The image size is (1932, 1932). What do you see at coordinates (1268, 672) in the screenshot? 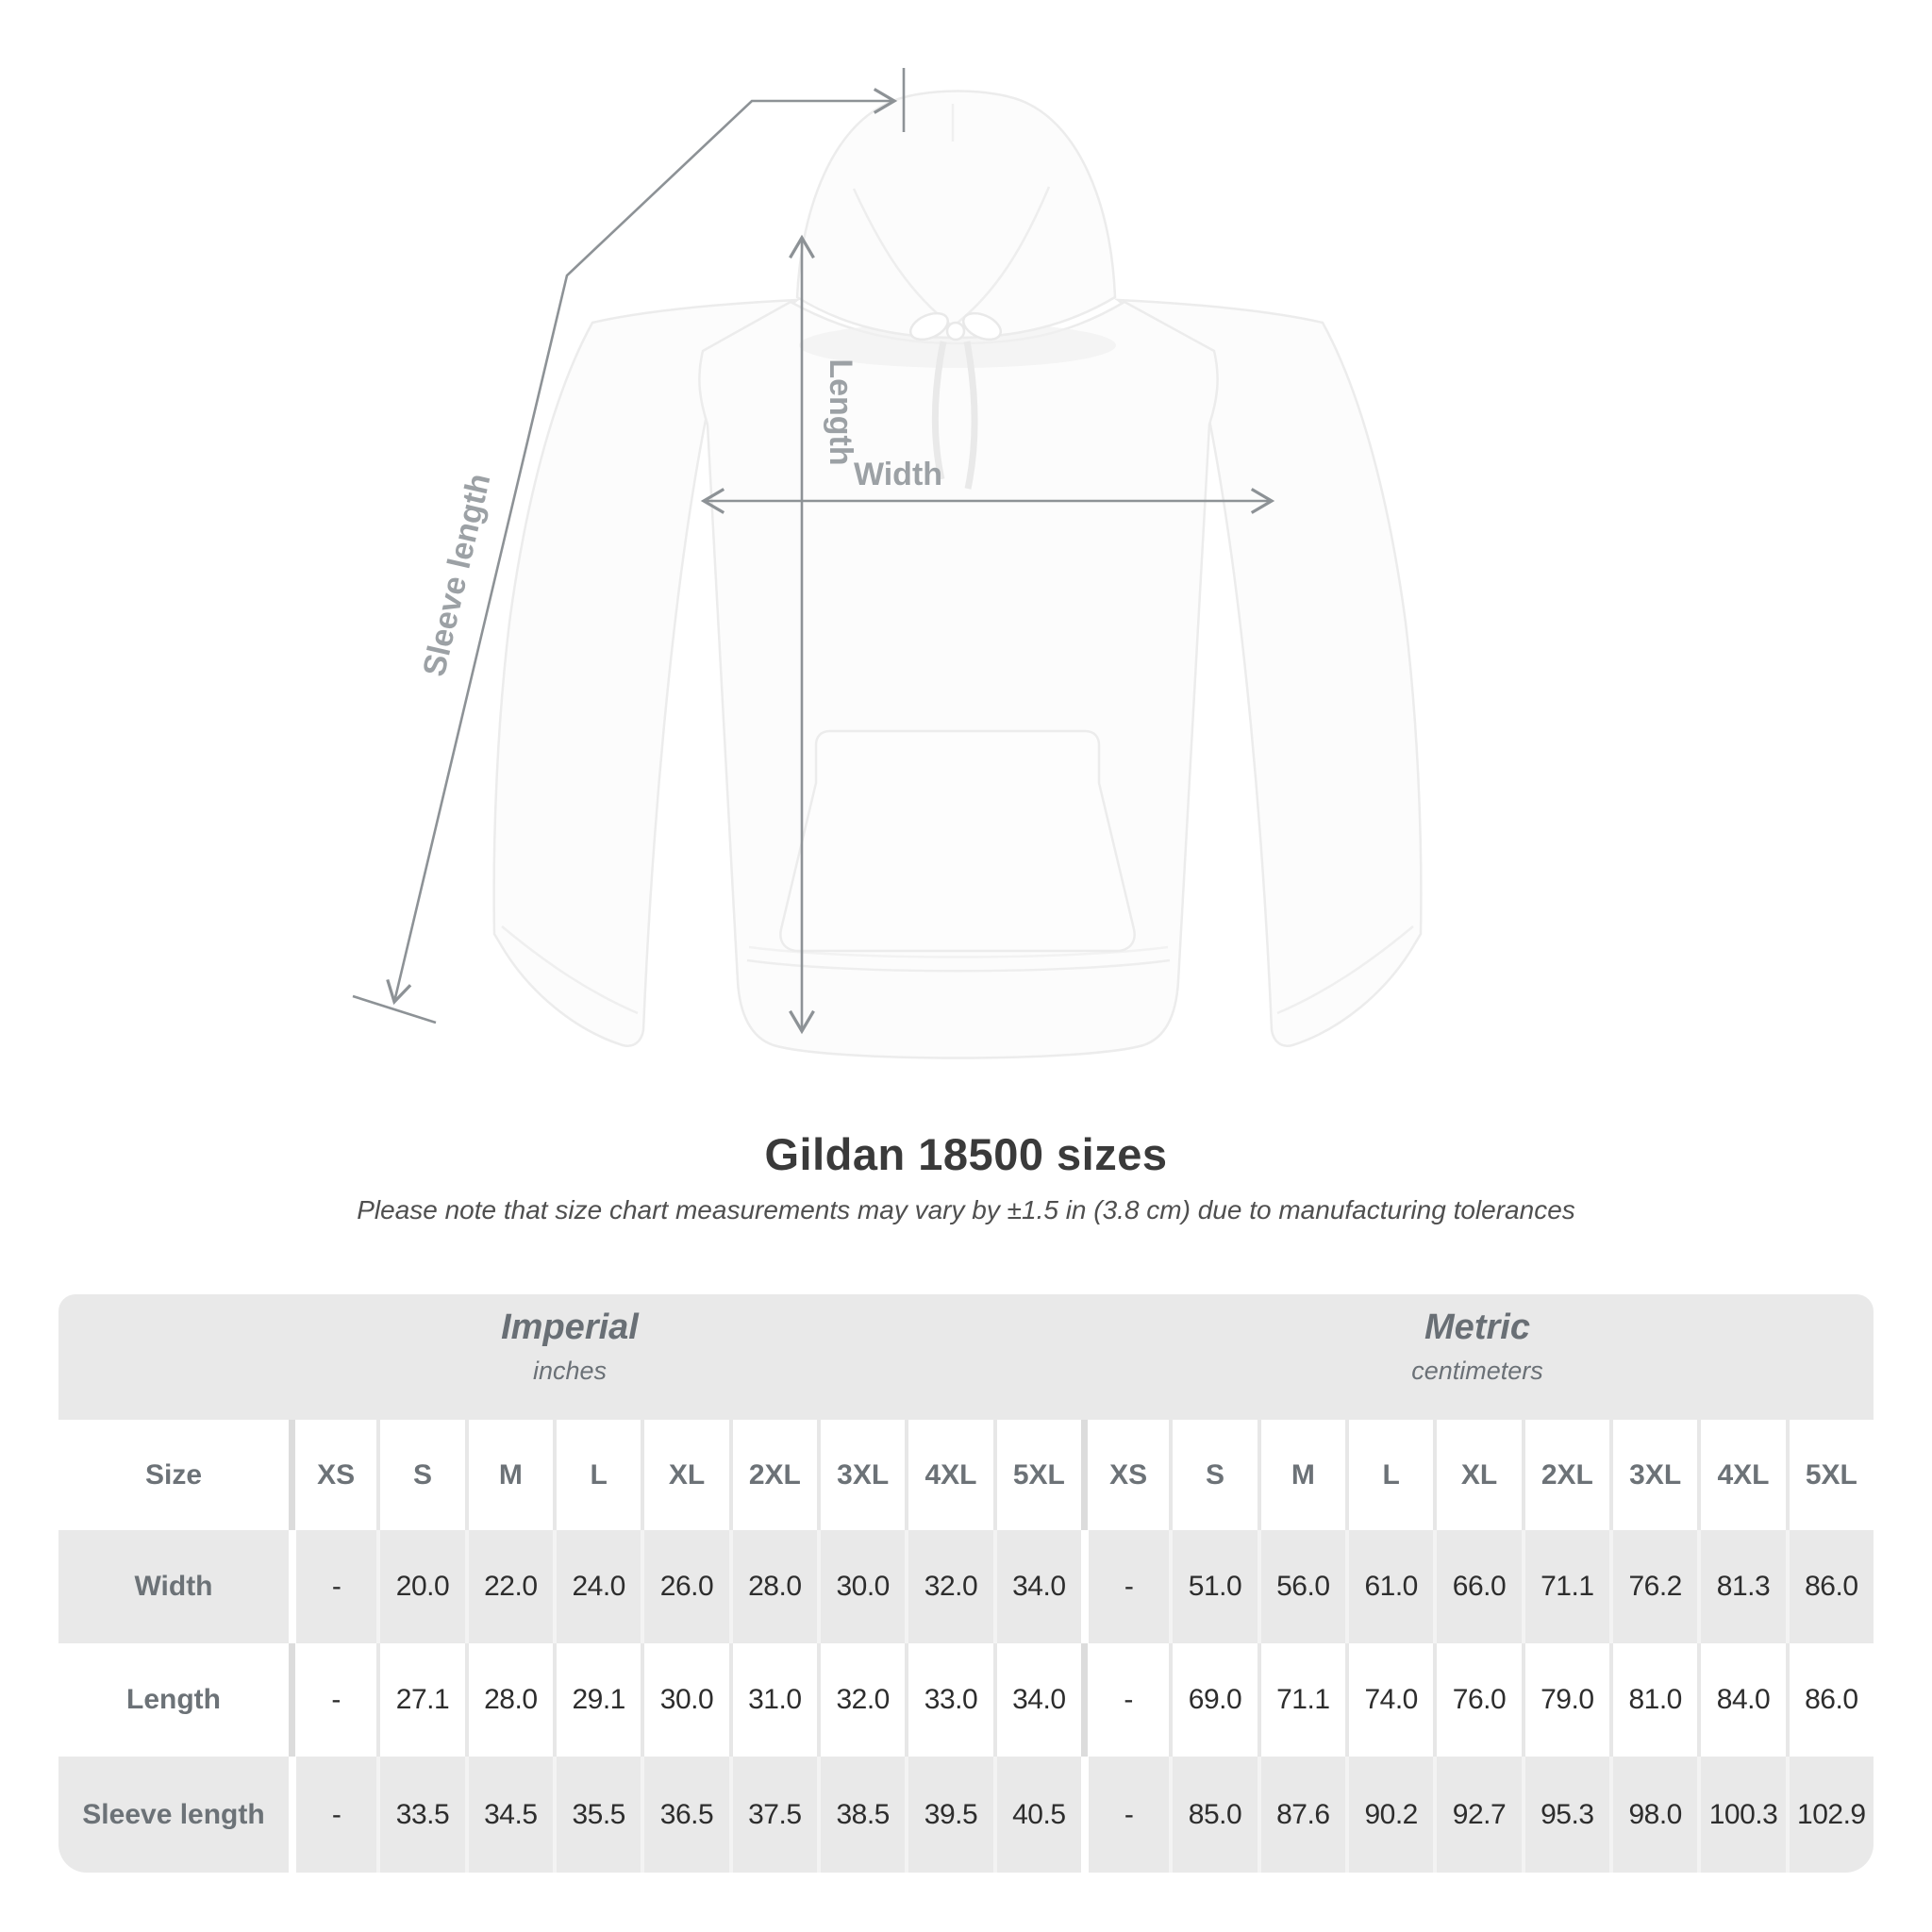
I see `hoodie-right-sleeve` at bounding box center [1268, 672].